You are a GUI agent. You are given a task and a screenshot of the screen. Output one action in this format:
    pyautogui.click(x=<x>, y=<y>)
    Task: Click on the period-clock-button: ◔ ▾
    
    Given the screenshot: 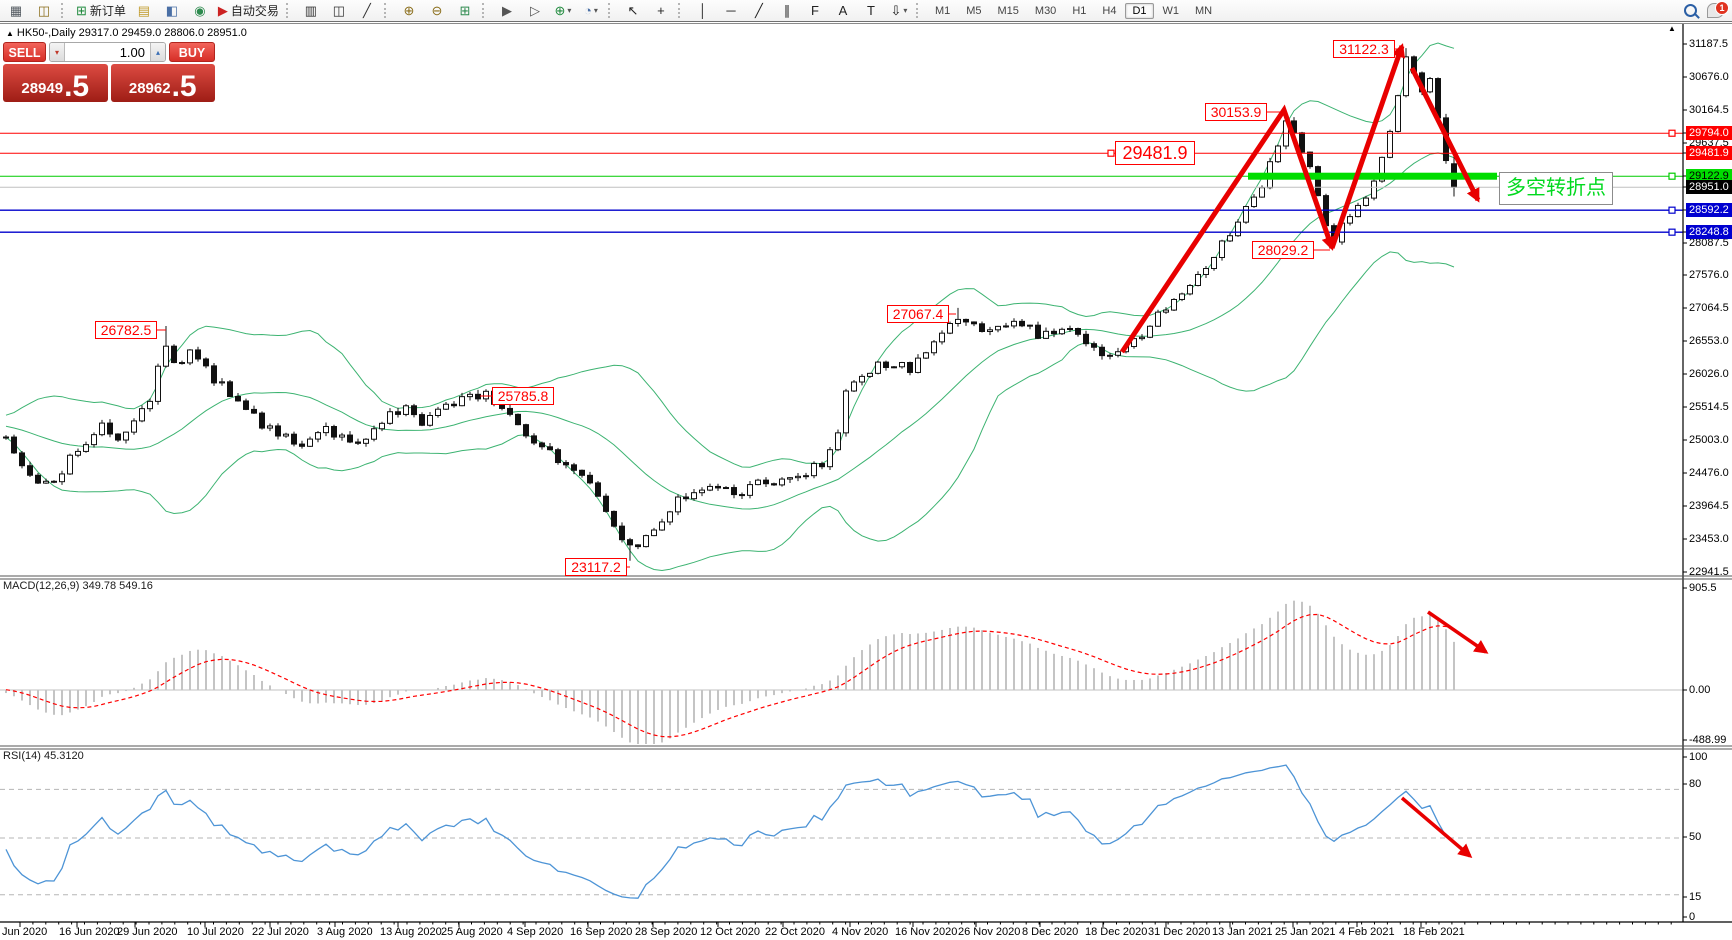 What is the action you would take?
    pyautogui.click(x=591, y=11)
    